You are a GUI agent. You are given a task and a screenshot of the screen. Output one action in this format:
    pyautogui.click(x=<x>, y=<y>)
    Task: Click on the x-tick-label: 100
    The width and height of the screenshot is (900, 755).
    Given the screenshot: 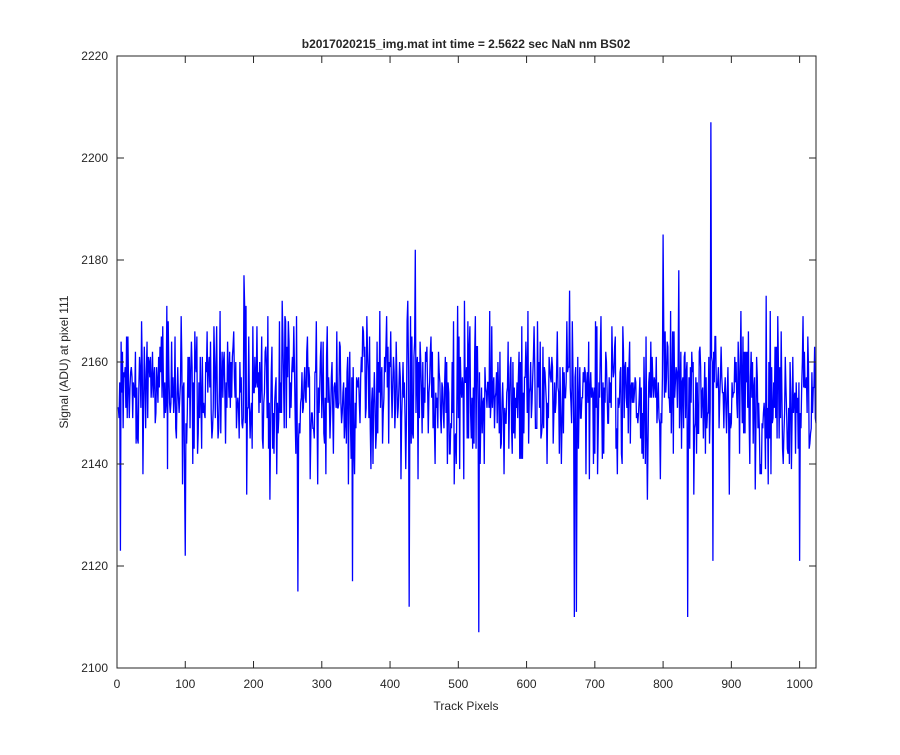 What is the action you would take?
    pyautogui.click(x=185, y=684)
    